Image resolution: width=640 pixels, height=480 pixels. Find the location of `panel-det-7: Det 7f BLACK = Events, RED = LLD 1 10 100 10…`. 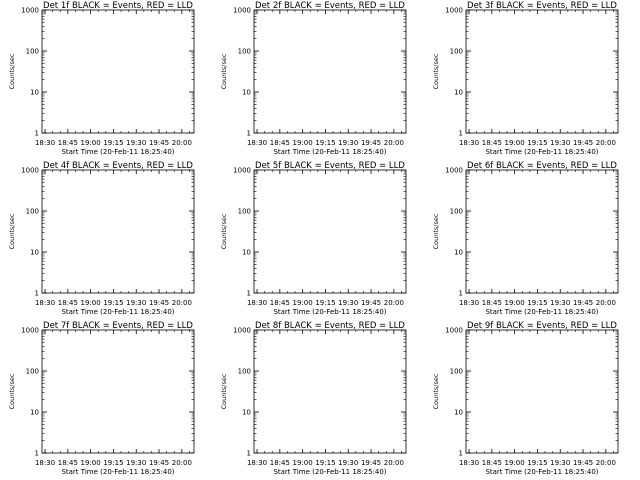

panel-det-7: Det 7f BLACK = Events, RED = LLD 1 10 100 10… is located at coordinates (101, 398).